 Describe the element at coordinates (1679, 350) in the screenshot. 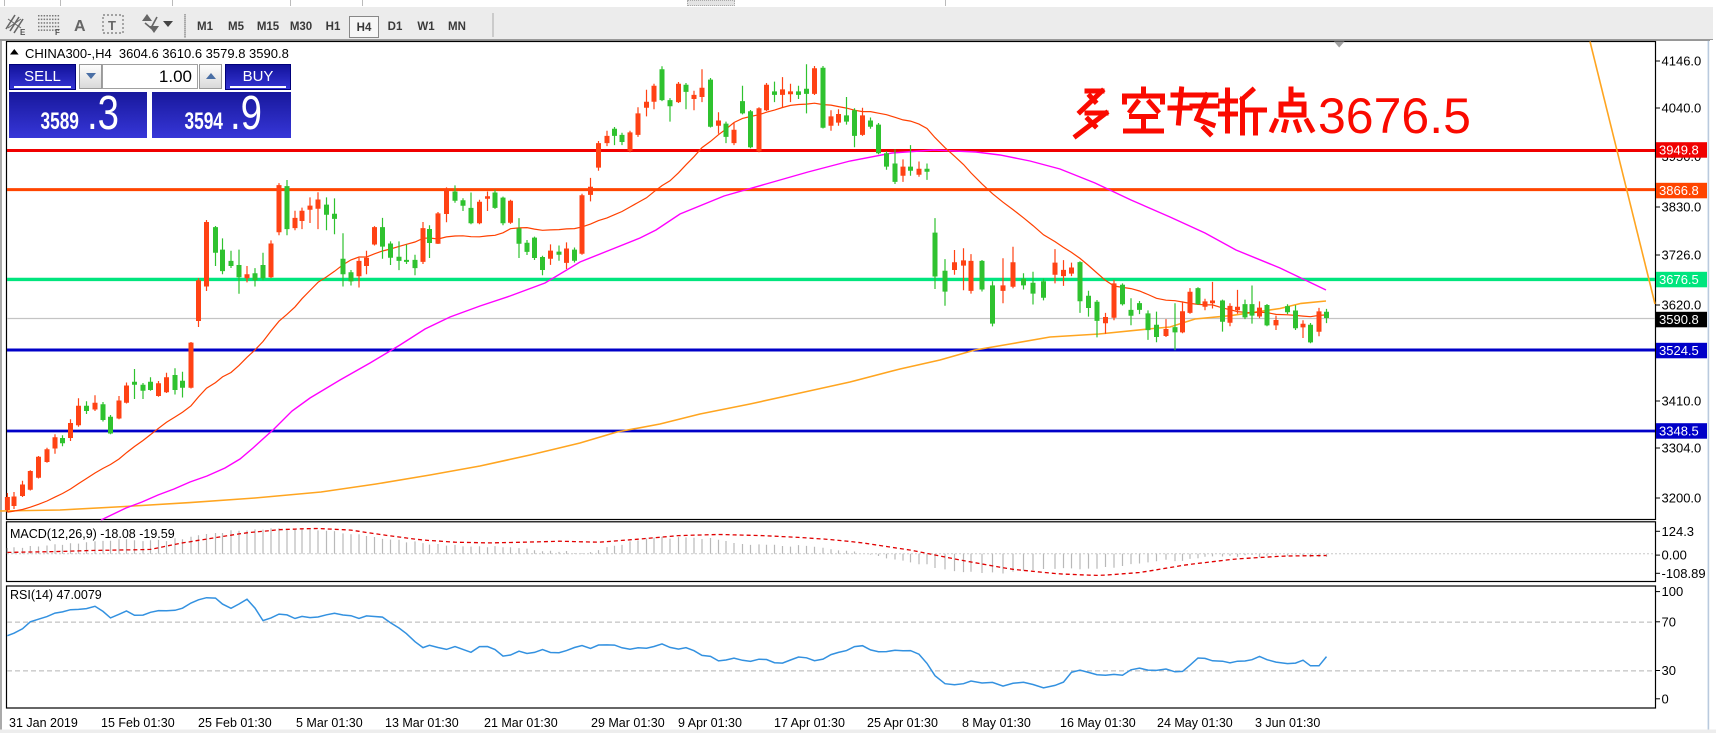

I see `svg-text: 3524.5` at that location.